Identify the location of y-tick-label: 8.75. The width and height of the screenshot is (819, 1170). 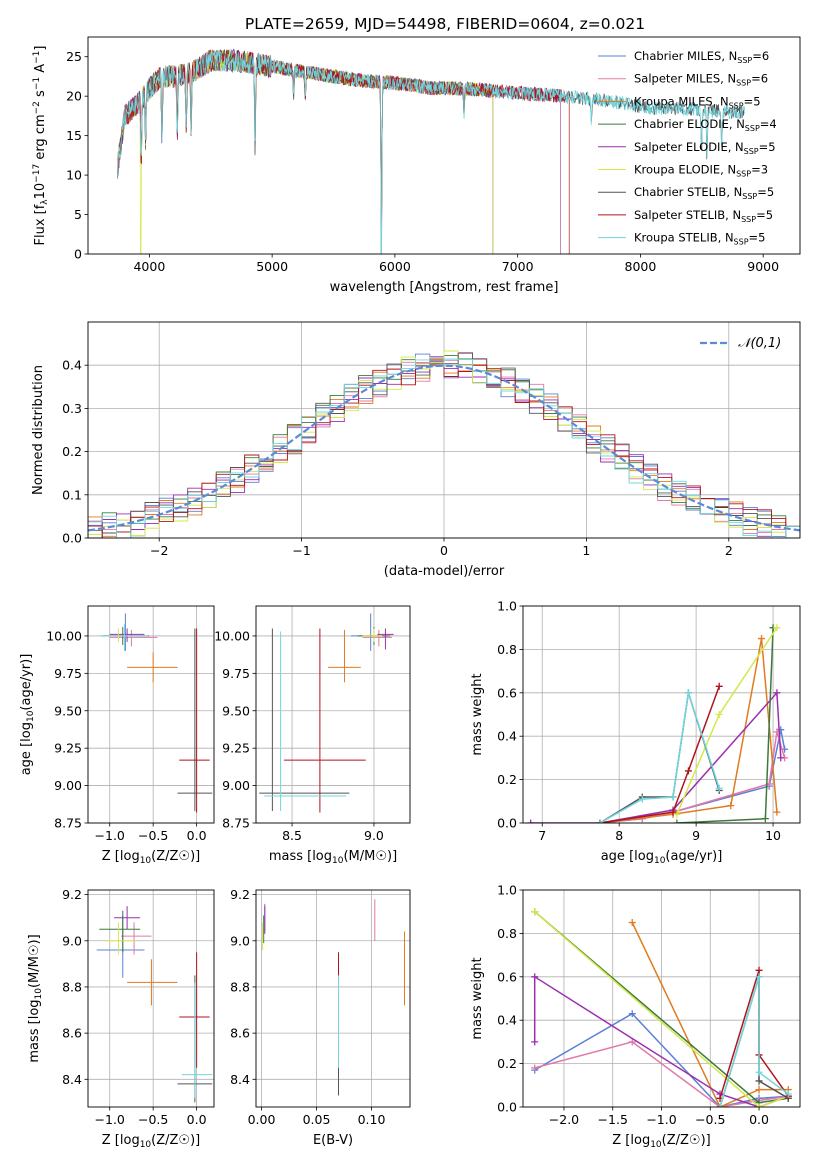
(68, 823).